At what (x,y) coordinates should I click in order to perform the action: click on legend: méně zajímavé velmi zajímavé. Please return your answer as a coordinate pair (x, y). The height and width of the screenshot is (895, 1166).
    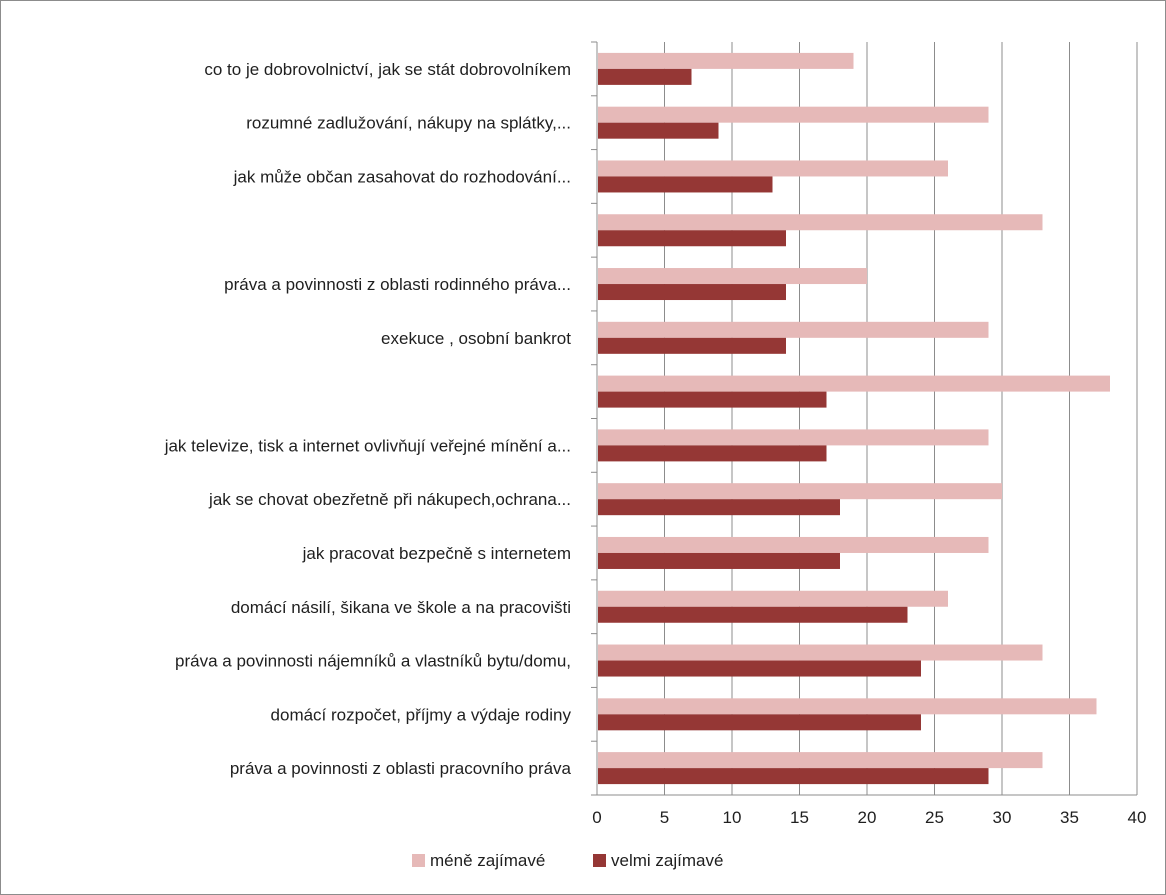
    Looking at the image, I should click on (567, 860).